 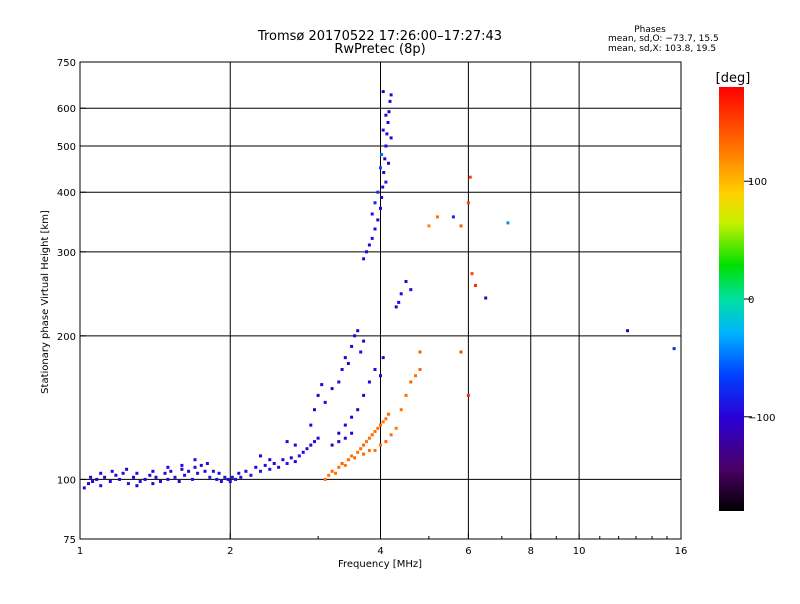 What do you see at coordinates (761, 418) in the screenshot?
I see `colorbar-tick-label: −100` at bounding box center [761, 418].